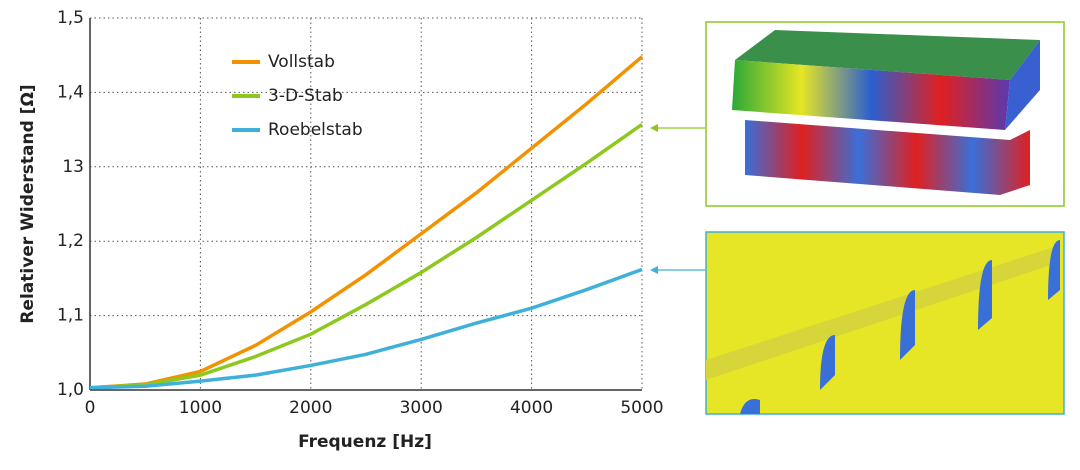  Describe the element at coordinates (885, 323) in the screenshot. I see `image-panel-bottom` at that location.